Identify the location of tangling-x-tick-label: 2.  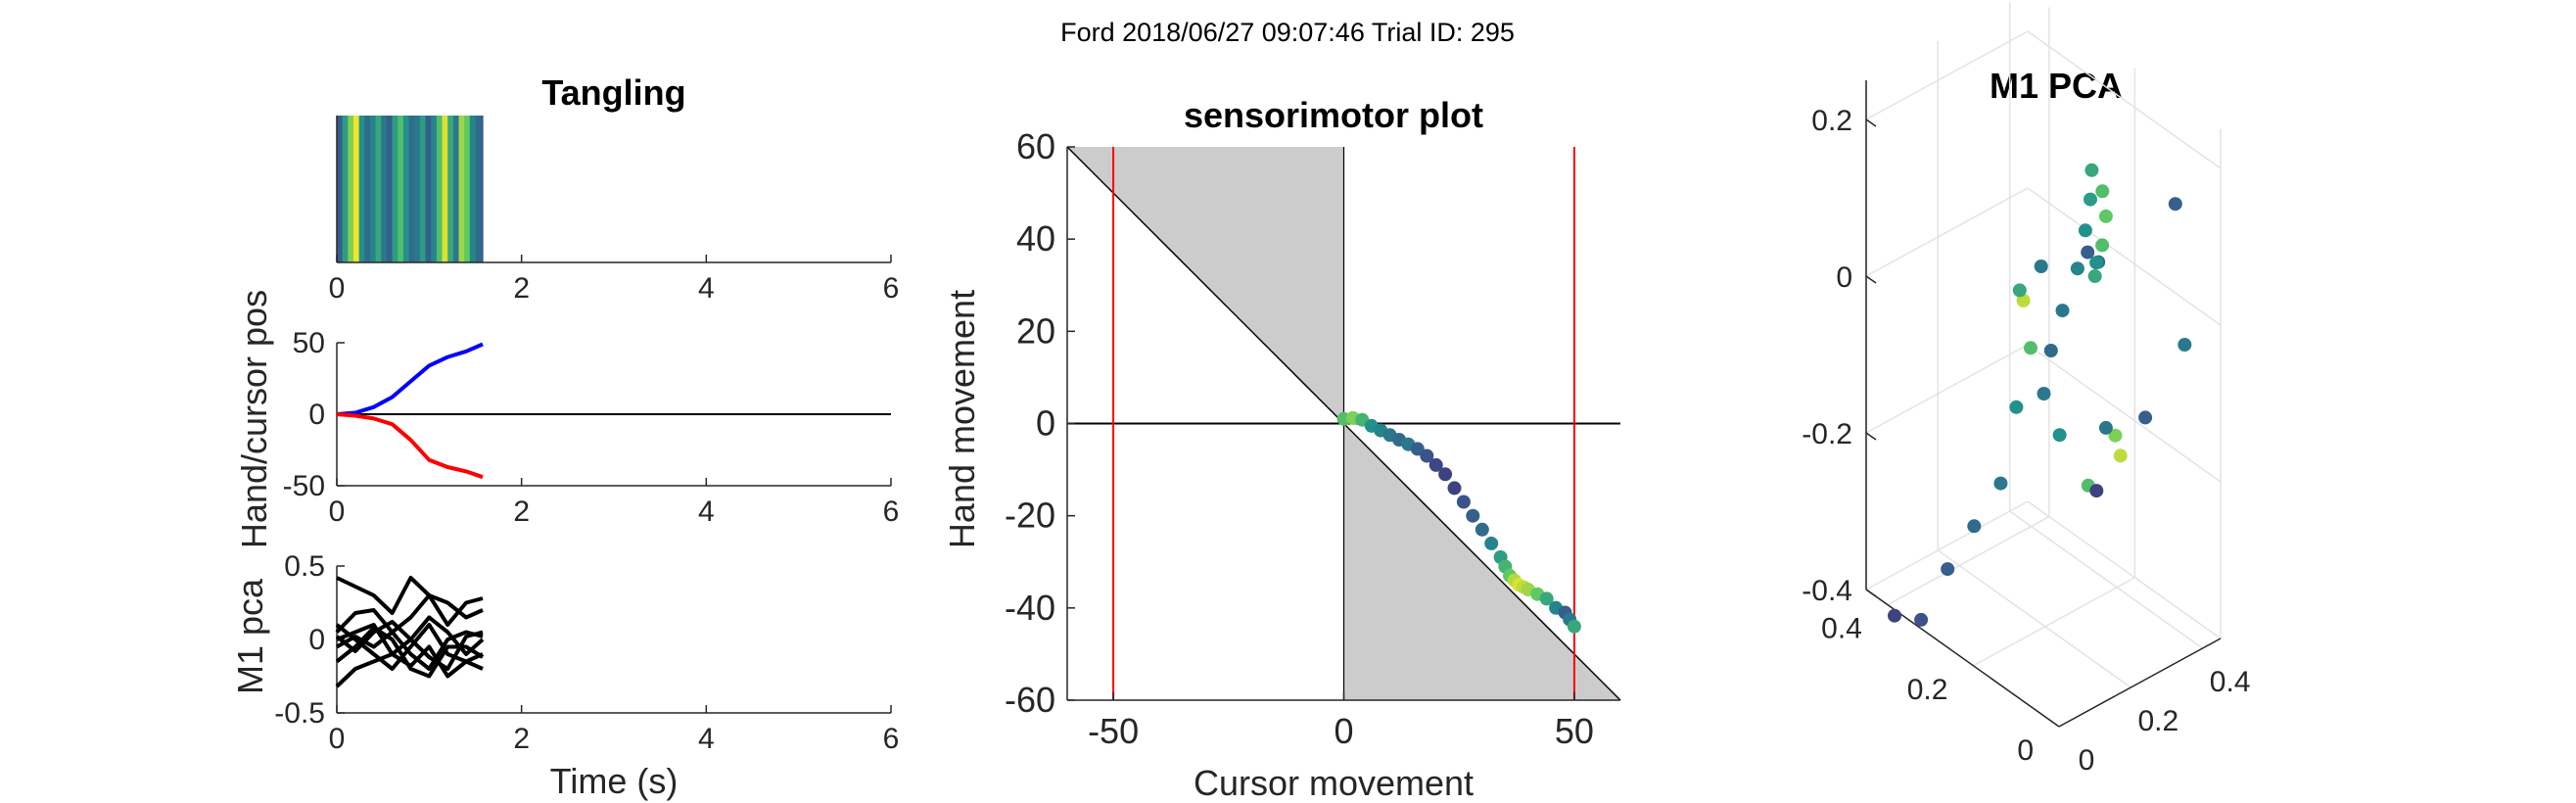
(521, 288).